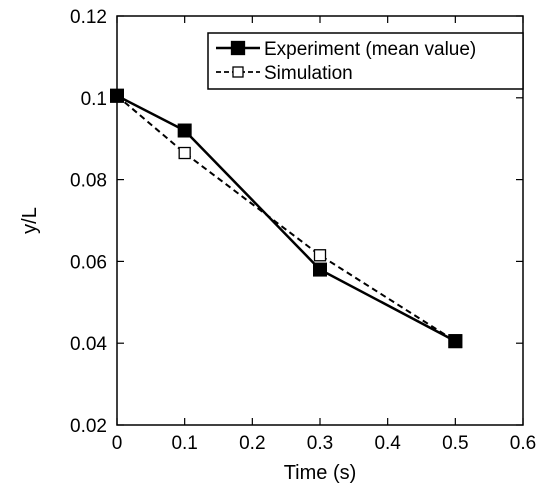 Image resolution: width=544 pixels, height=489 pixels. What do you see at coordinates (88, 344) in the screenshot?
I see `y-tick-label: 0.04` at bounding box center [88, 344].